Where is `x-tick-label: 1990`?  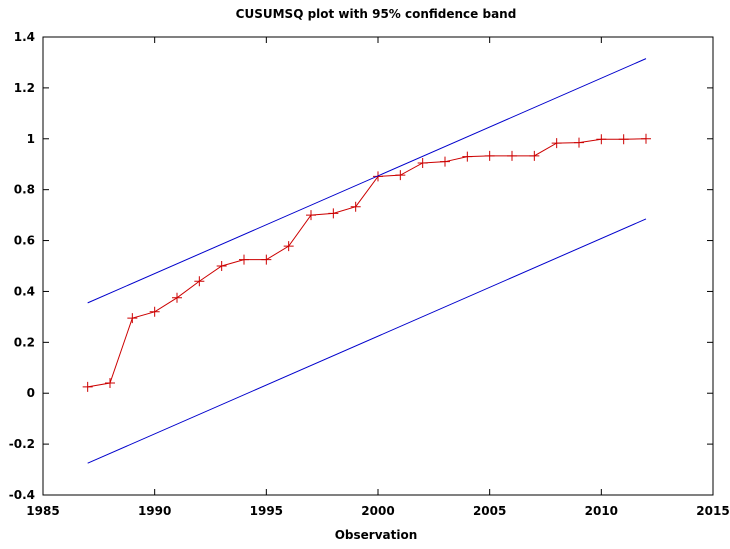 x-tick-label: 1990 is located at coordinates (154, 511).